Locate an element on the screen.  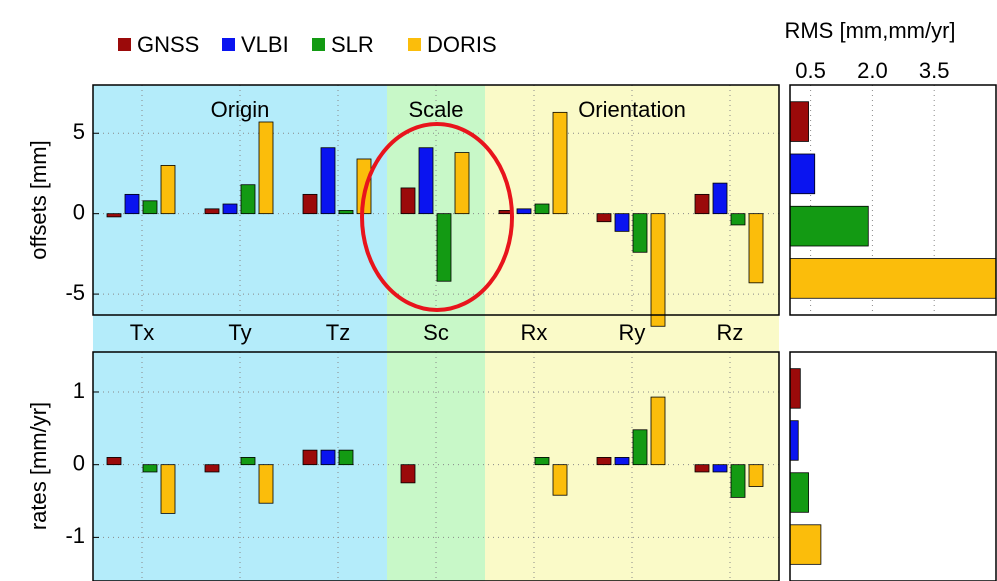
x-tick-label: 3.5 is located at coordinates (934, 70).